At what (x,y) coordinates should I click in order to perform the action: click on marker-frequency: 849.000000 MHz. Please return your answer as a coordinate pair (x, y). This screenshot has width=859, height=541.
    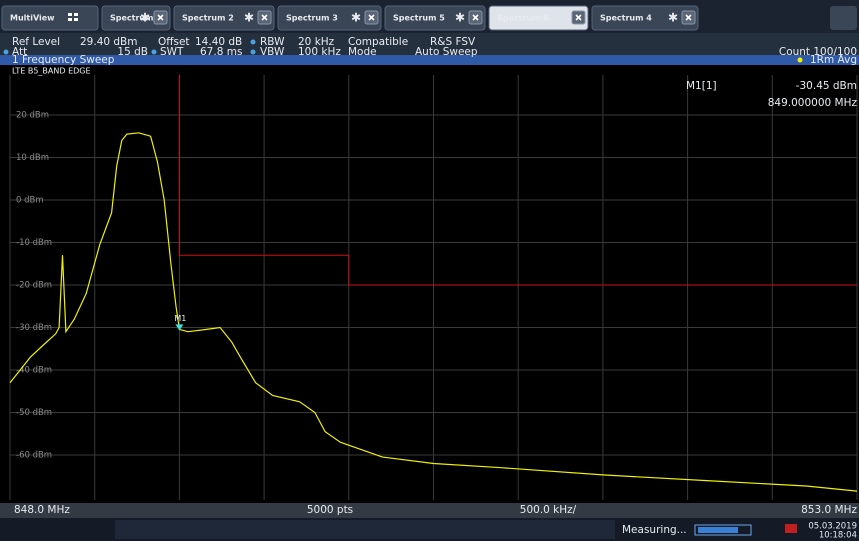
    Looking at the image, I should click on (813, 103).